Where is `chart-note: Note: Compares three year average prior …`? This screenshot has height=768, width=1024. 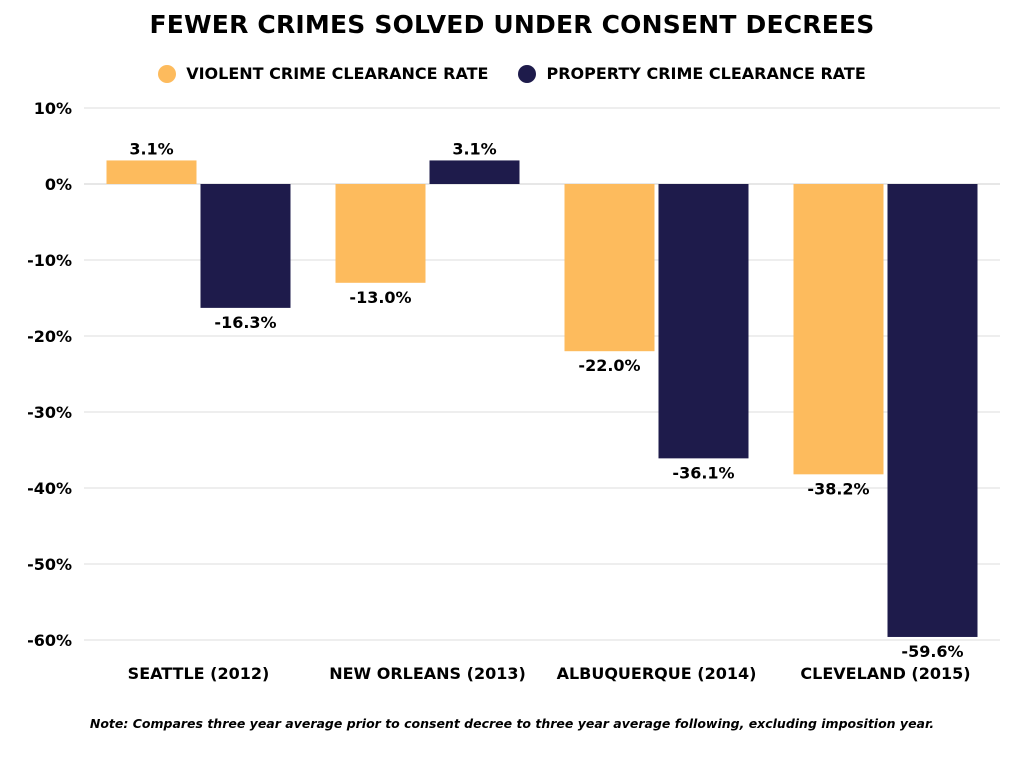
chart-note: Note: Compares three year average prior … is located at coordinates (512, 723).